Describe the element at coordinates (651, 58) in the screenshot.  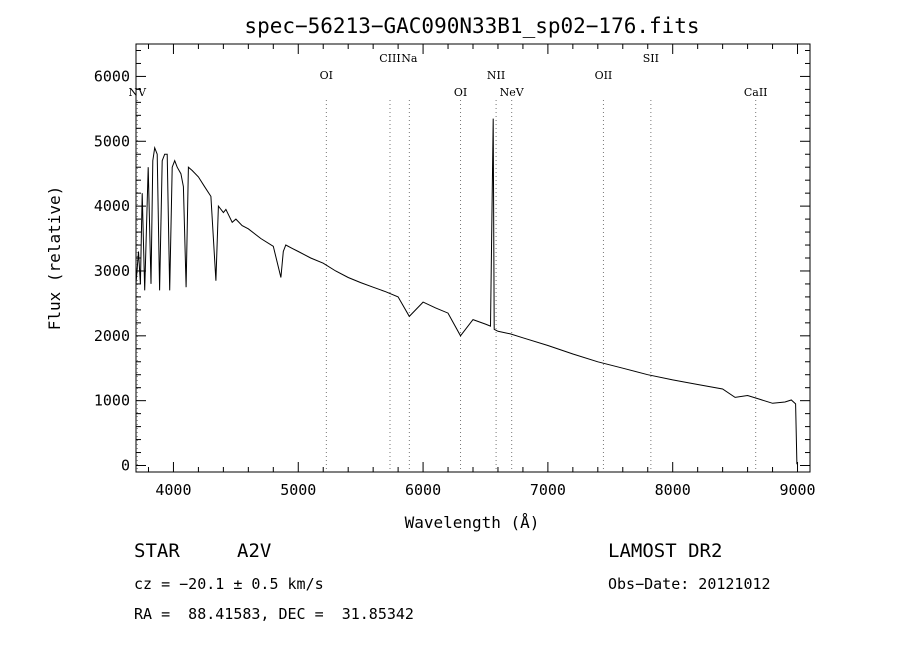
I see `emission-line-label: SII` at that location.